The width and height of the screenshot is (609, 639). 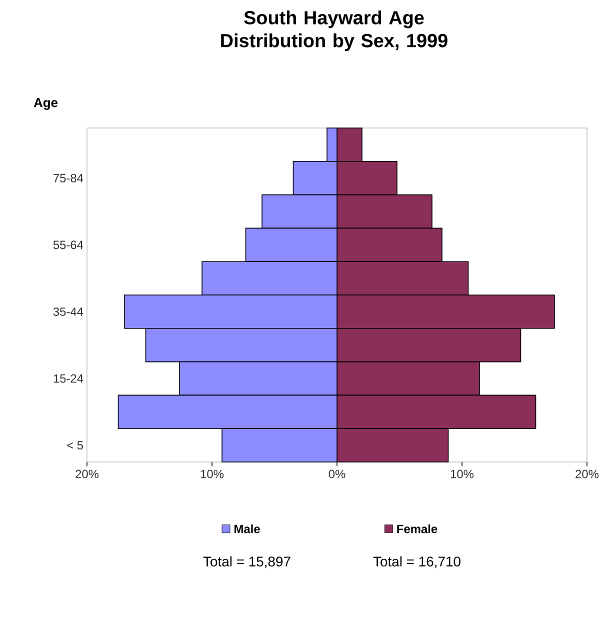 I want to click on legend-label: Female, so click(x=417, y=529).